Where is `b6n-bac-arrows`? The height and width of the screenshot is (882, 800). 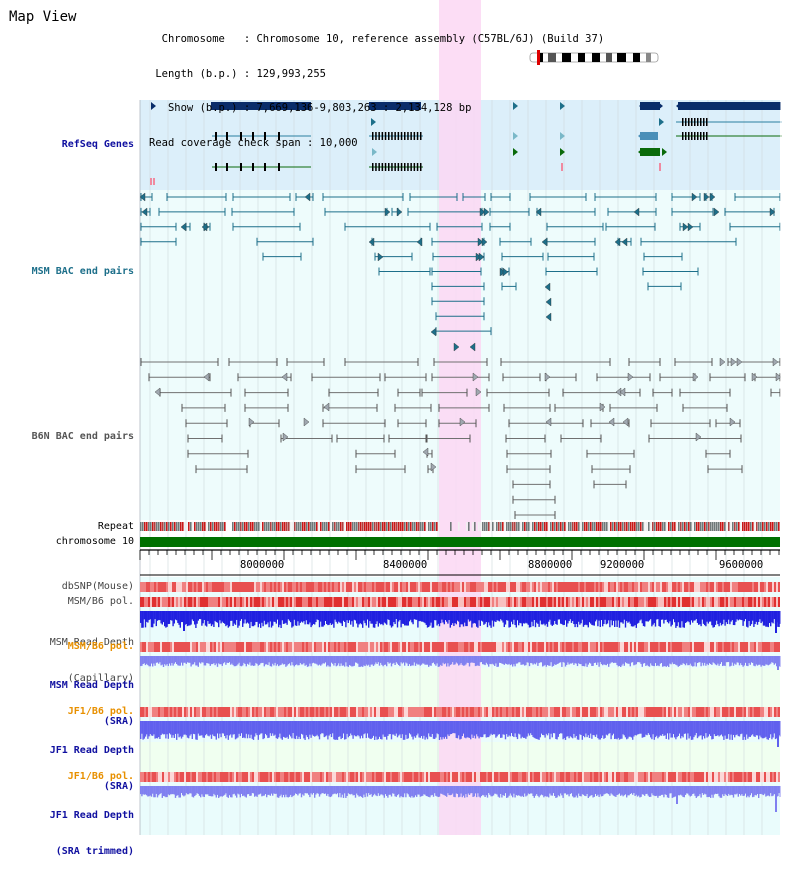
b6n-bac-arrows is located at coordinates (468, 414).